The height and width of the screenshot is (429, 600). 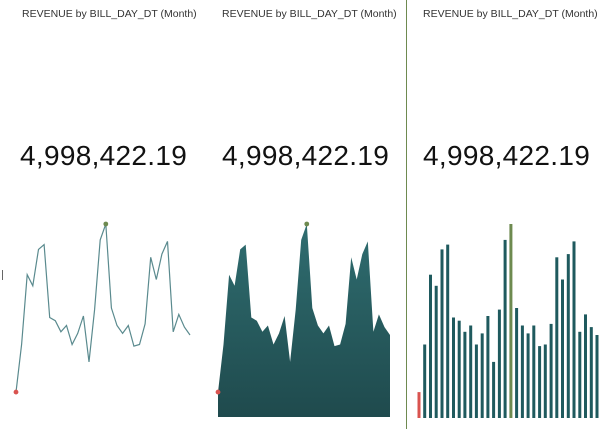 I want to click on area-chart, so click(x=302, y=319).